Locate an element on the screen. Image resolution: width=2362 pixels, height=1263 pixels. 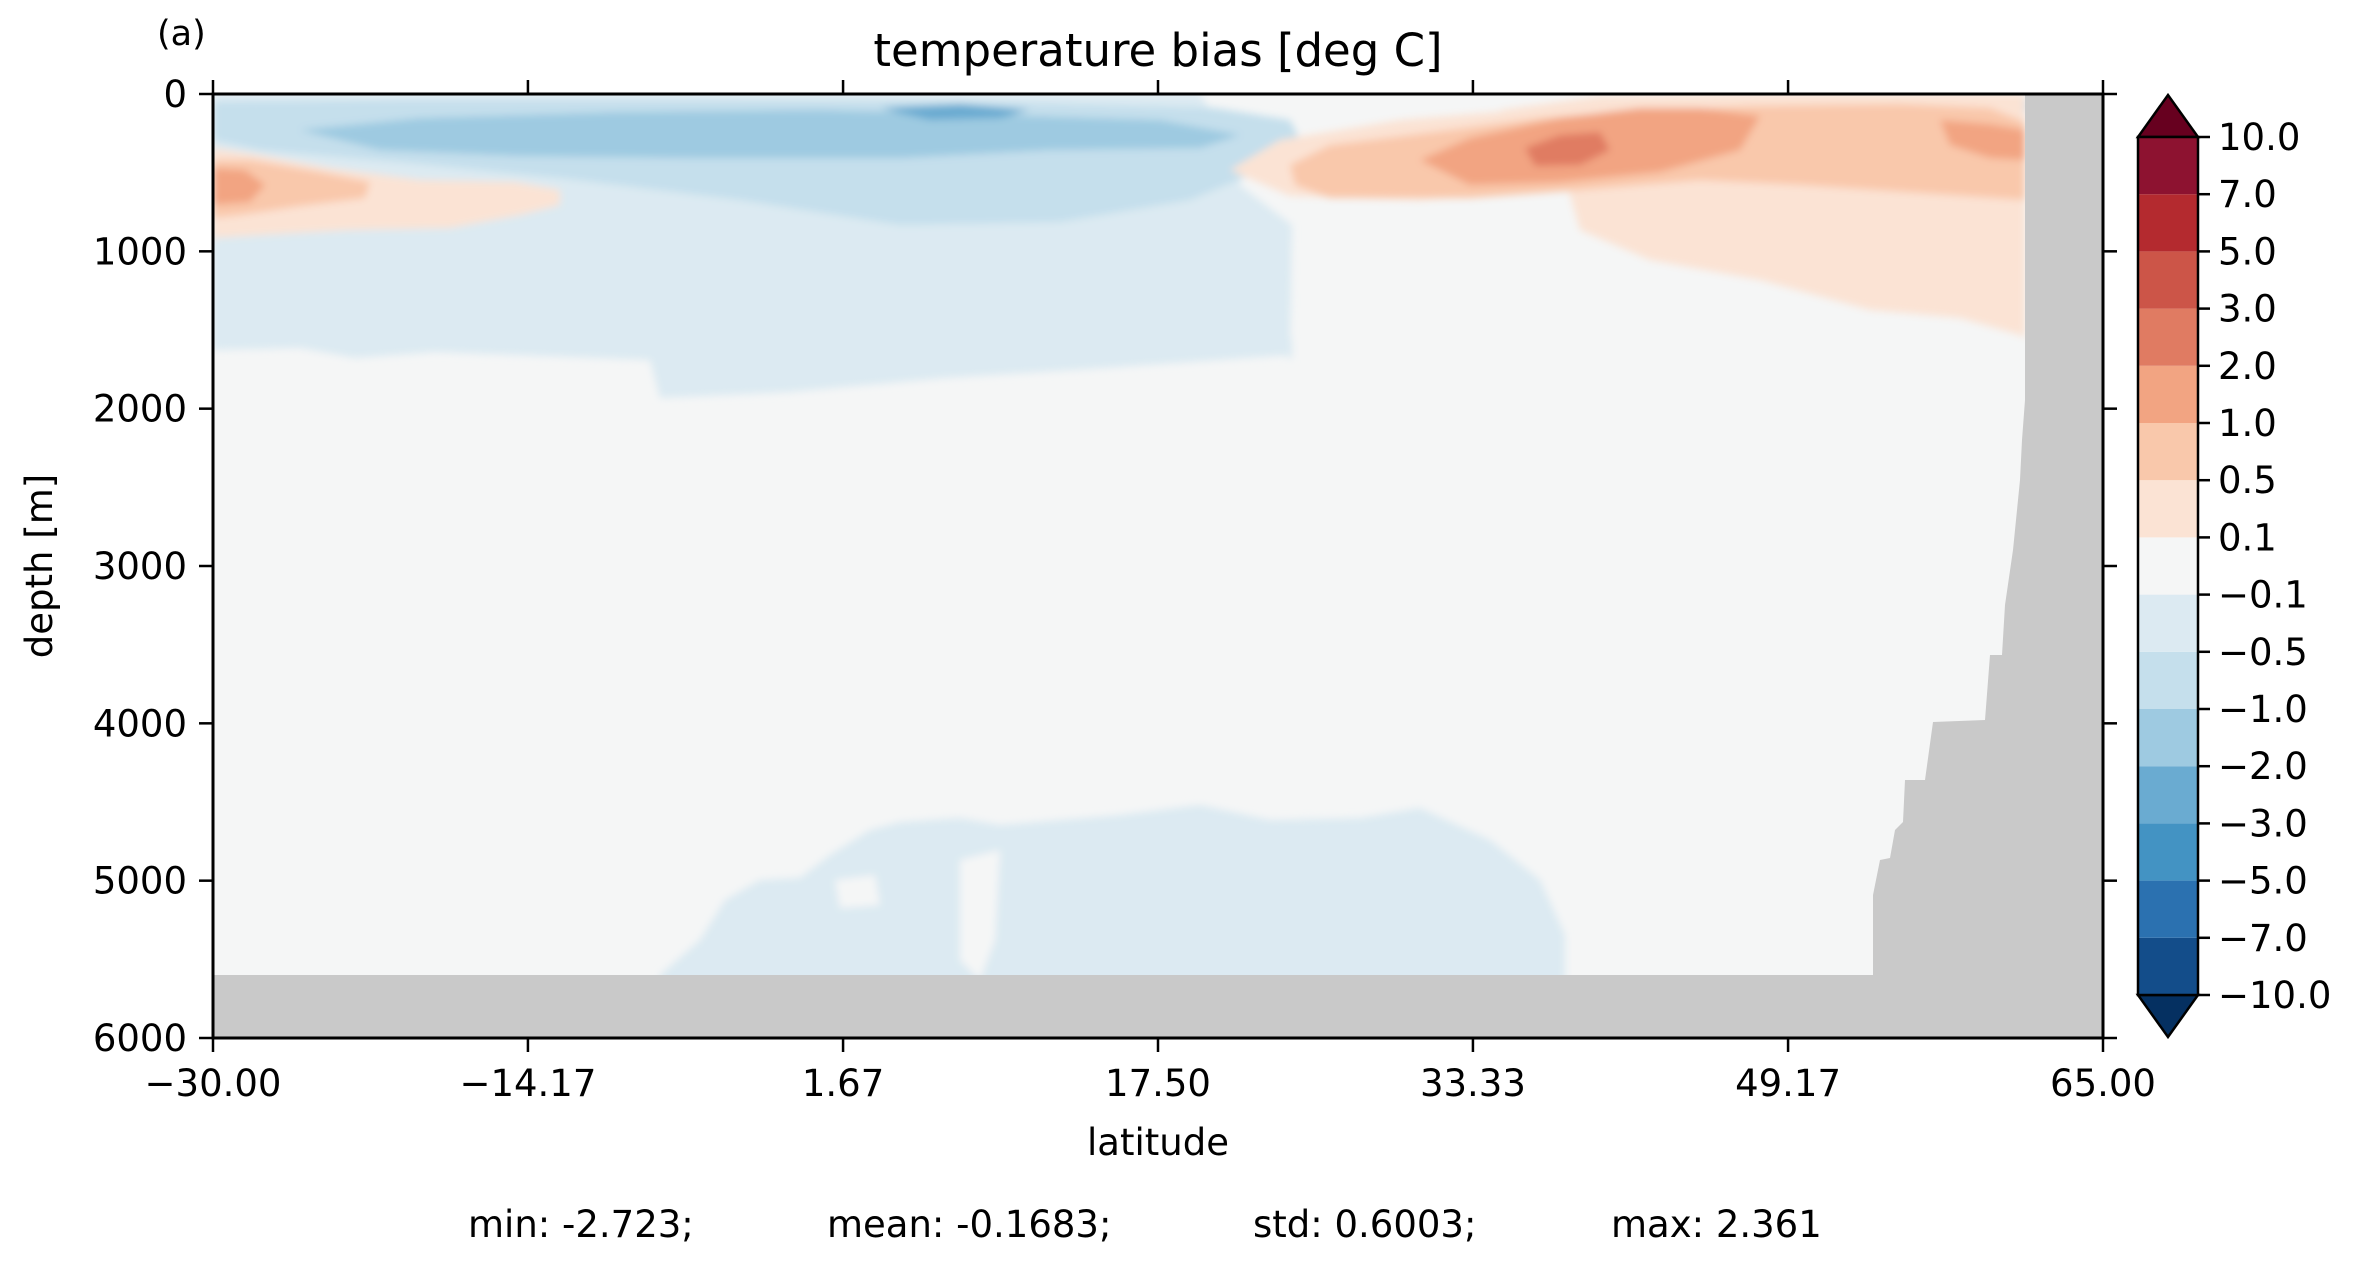
y-tick-label: 2000 is located at coordinates (140, 409).